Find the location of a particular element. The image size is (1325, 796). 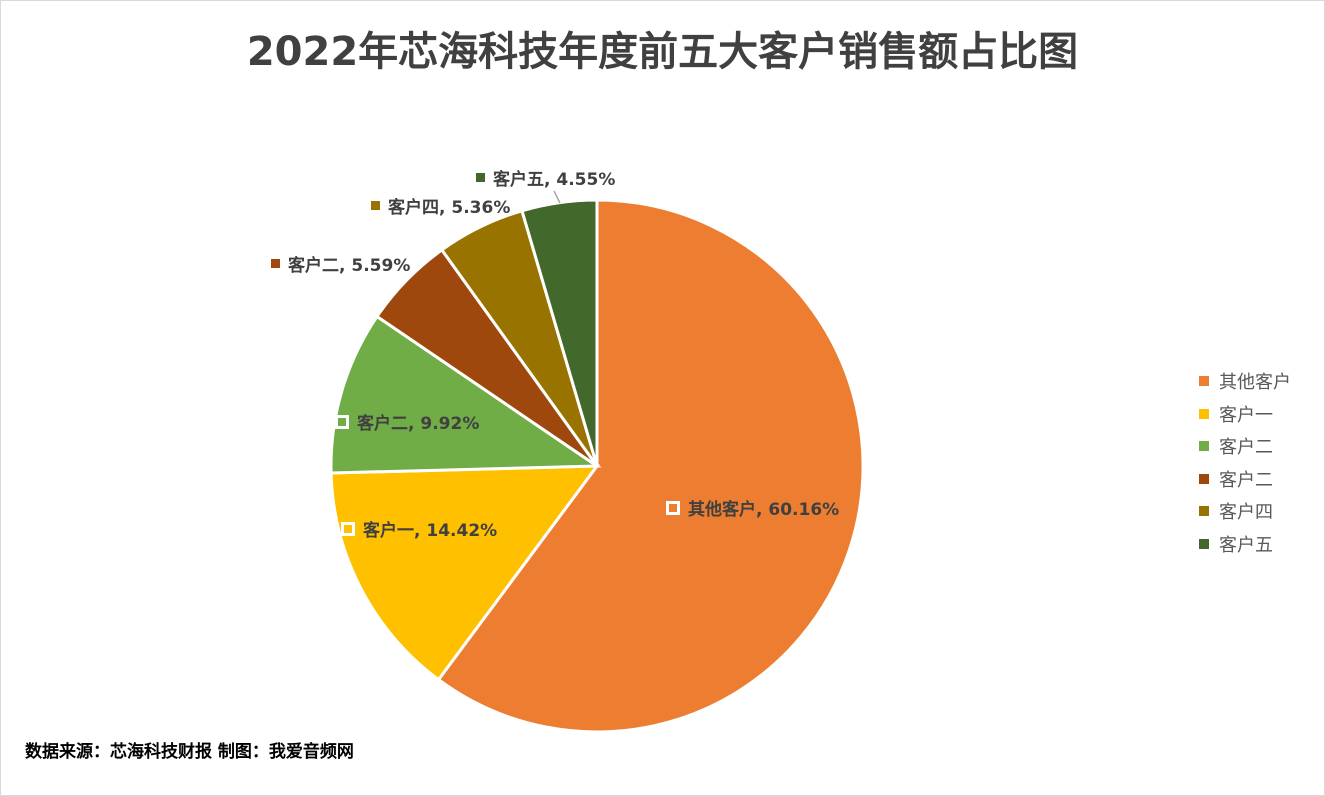

legend-label: 客户四 is located at coordinates (1246, 513).